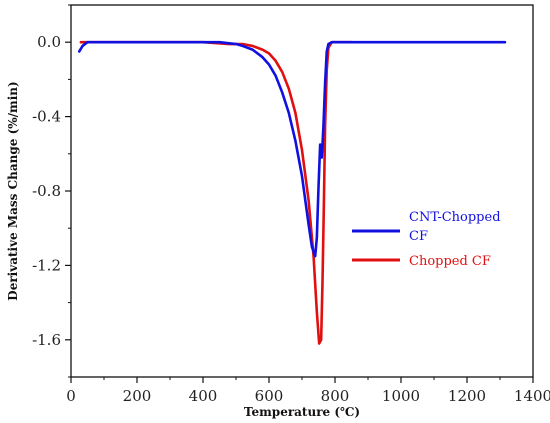  Describe the element at coordinates (269, 396) in the screenshot. I see `x-tick-label: 600` at that location.